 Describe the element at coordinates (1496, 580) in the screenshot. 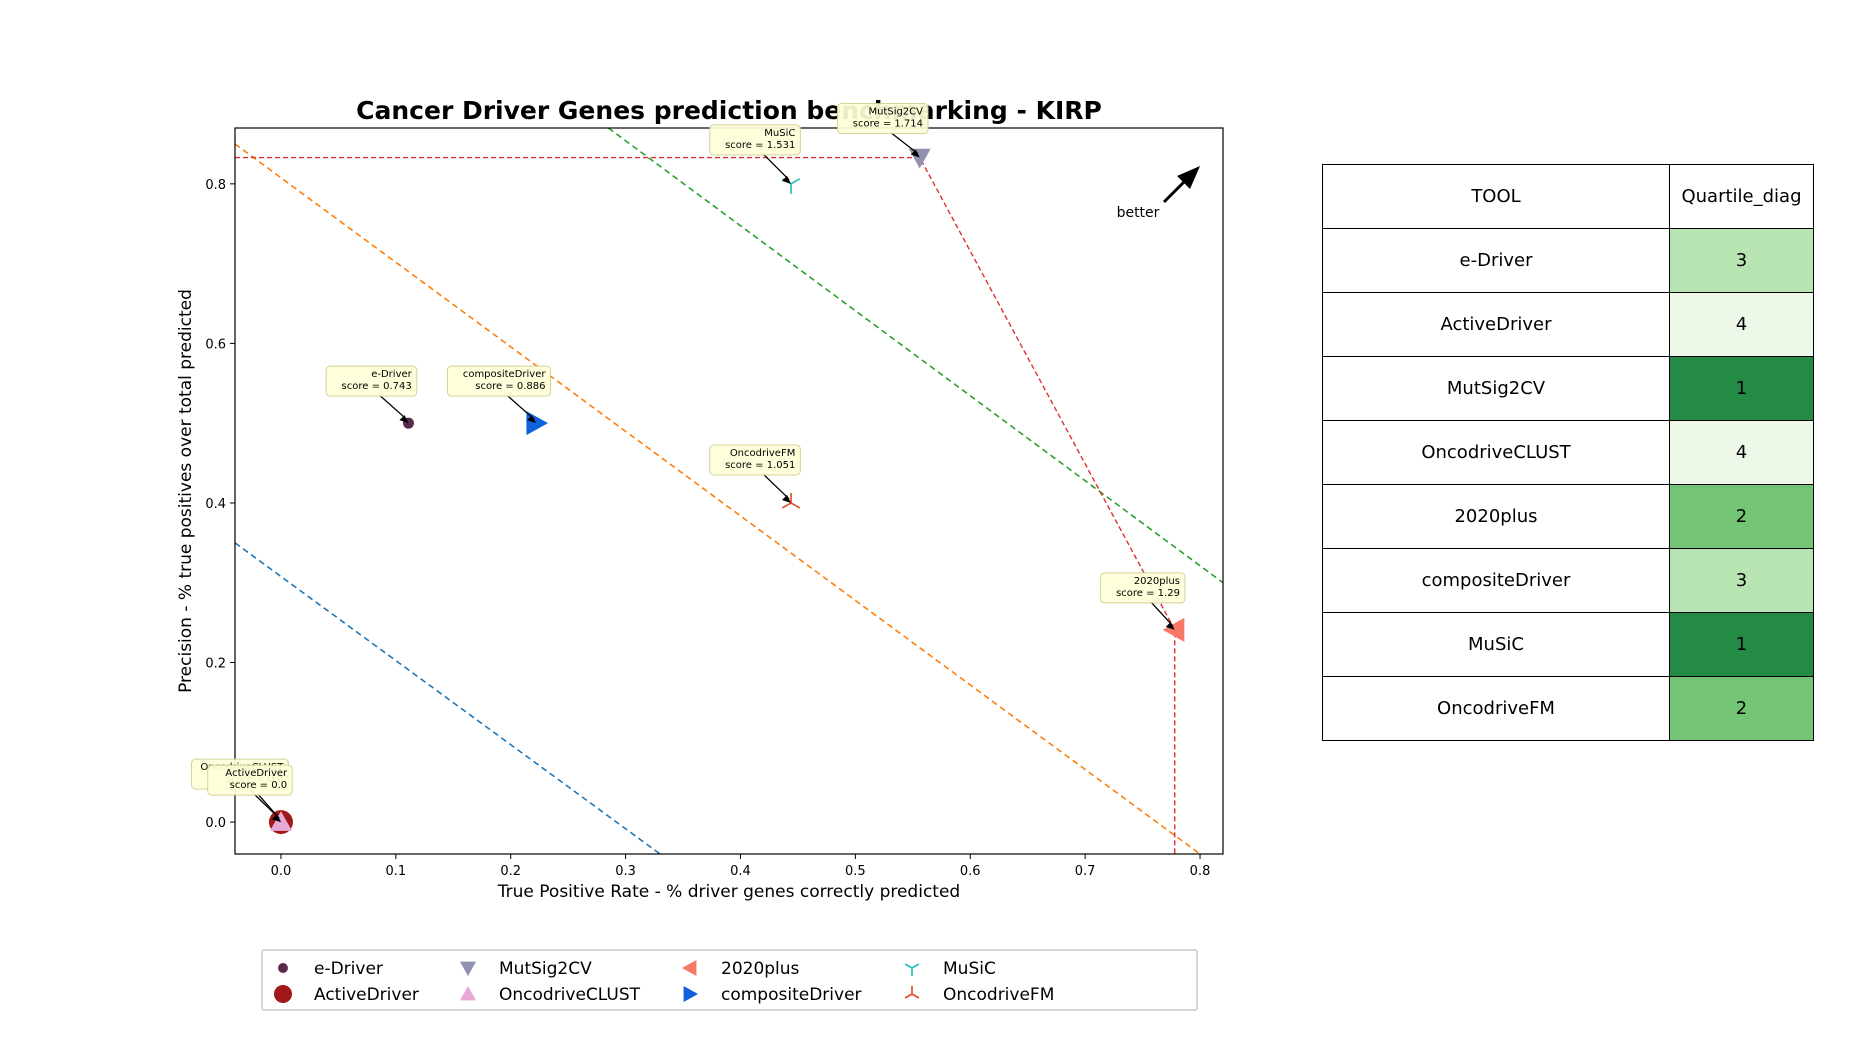

I see `table-cell-tool: compositeDriver` at that location.